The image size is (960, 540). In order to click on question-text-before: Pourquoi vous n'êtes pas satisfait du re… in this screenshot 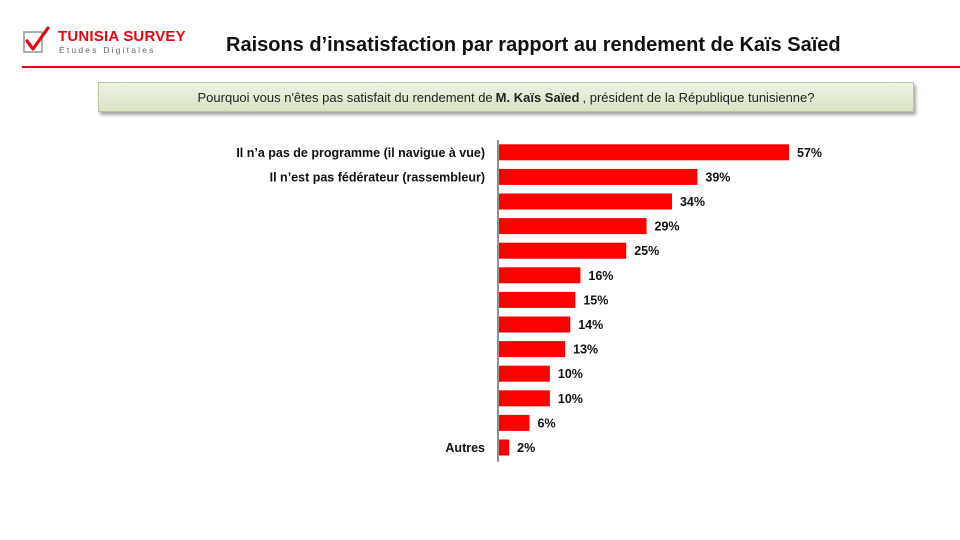, I will do `click(345, 97)`.